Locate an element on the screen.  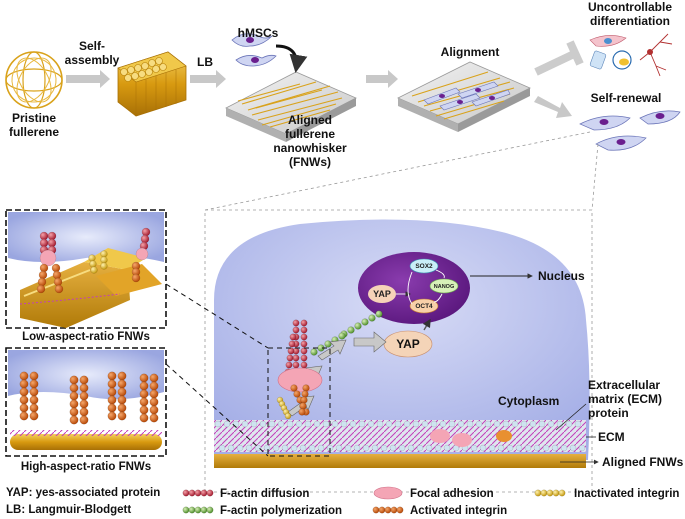
self-assembly-label-2: assembly is located at coordinates (92, 60).